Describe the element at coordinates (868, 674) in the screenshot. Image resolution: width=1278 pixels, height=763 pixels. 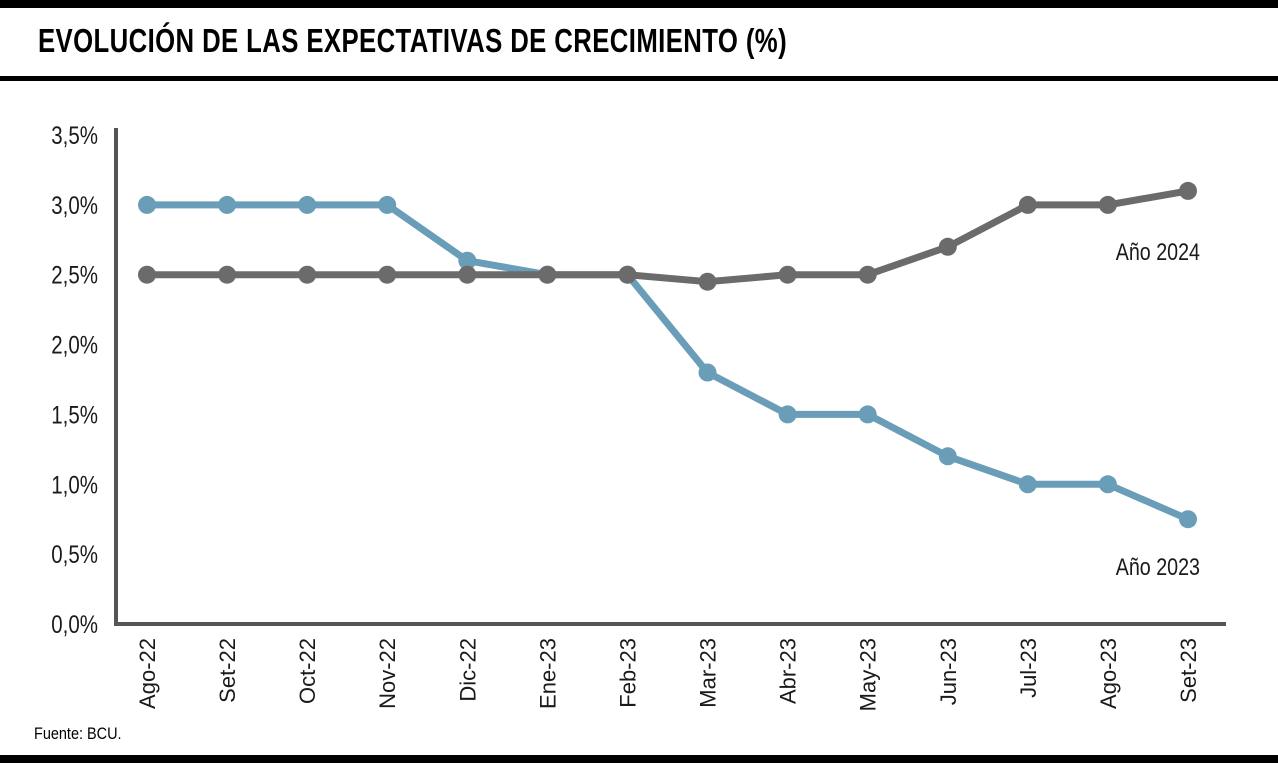
I see `x-tick-label: May-23` at that location.